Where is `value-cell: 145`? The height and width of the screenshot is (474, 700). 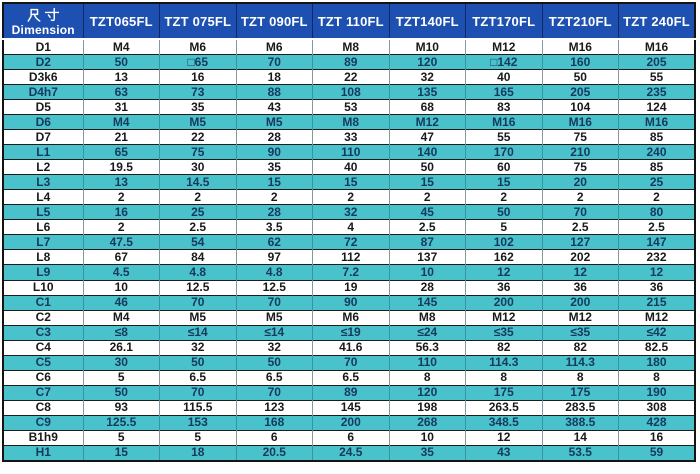
value-cell: 145 is located at coordinates (427, 302).